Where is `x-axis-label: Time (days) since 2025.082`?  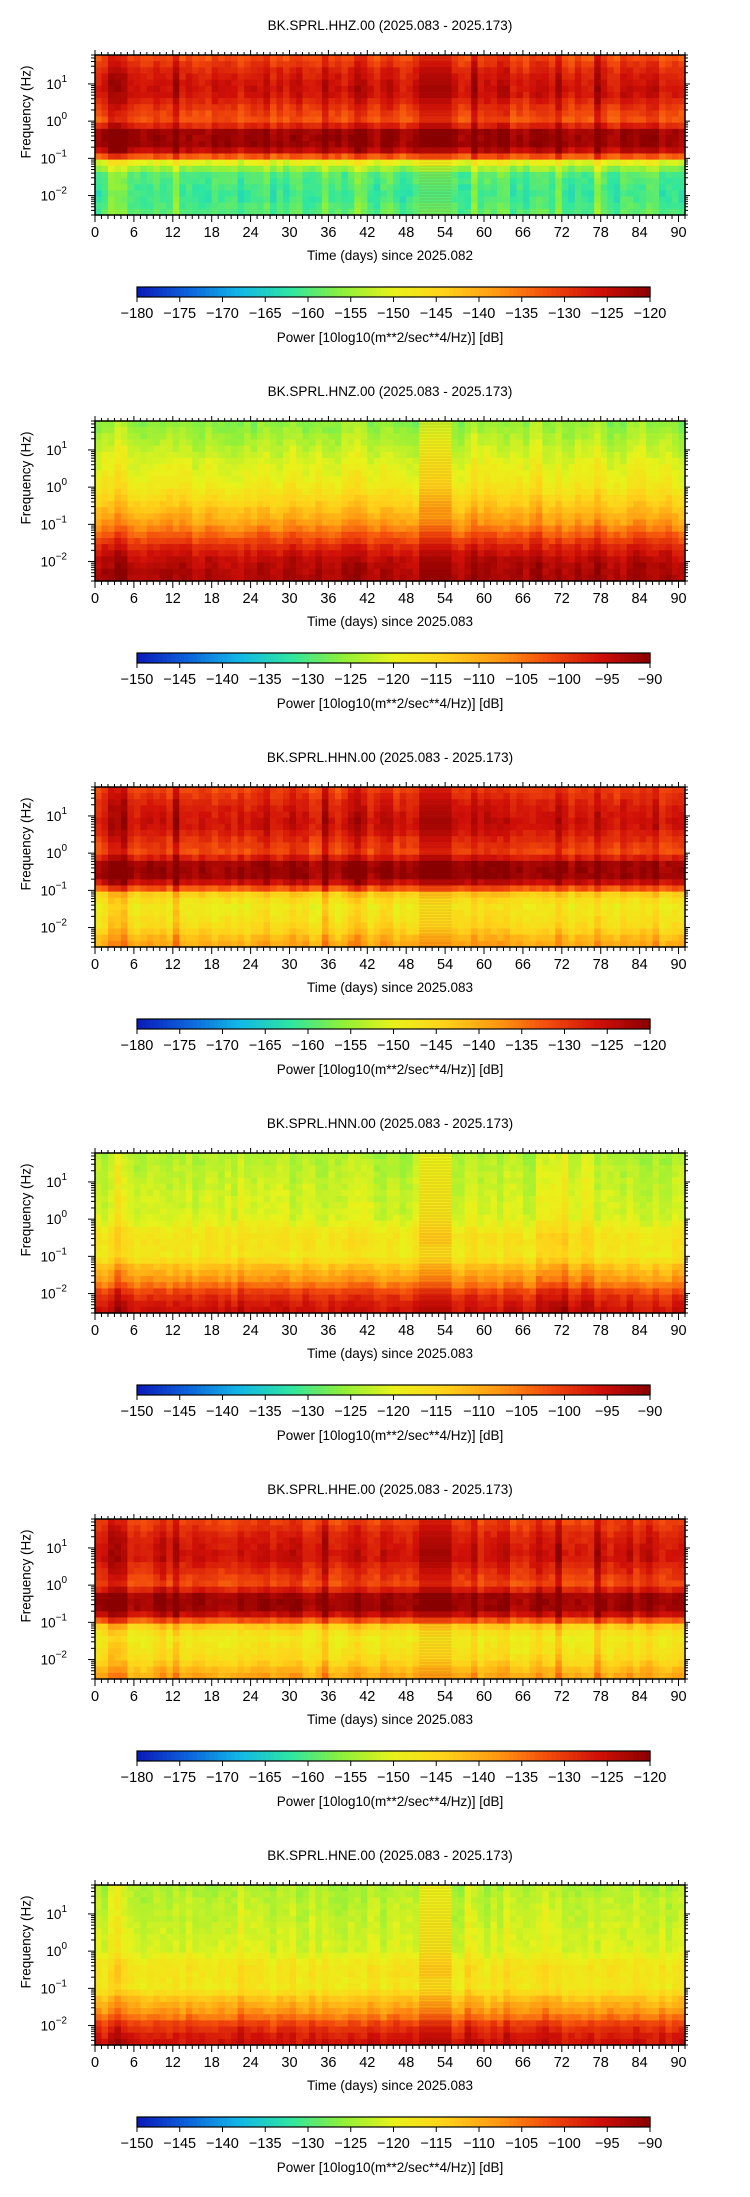
x-axis-label: Time (days) since 2025.082 is located at coordinates (390, 255).